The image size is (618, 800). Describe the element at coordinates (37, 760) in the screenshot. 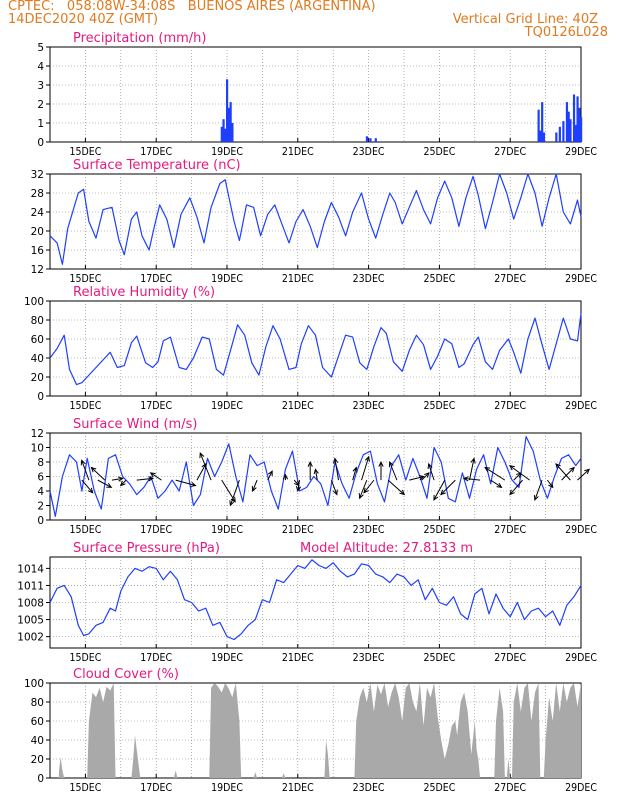

I see `cloud-ytick-label: 20` at that location.